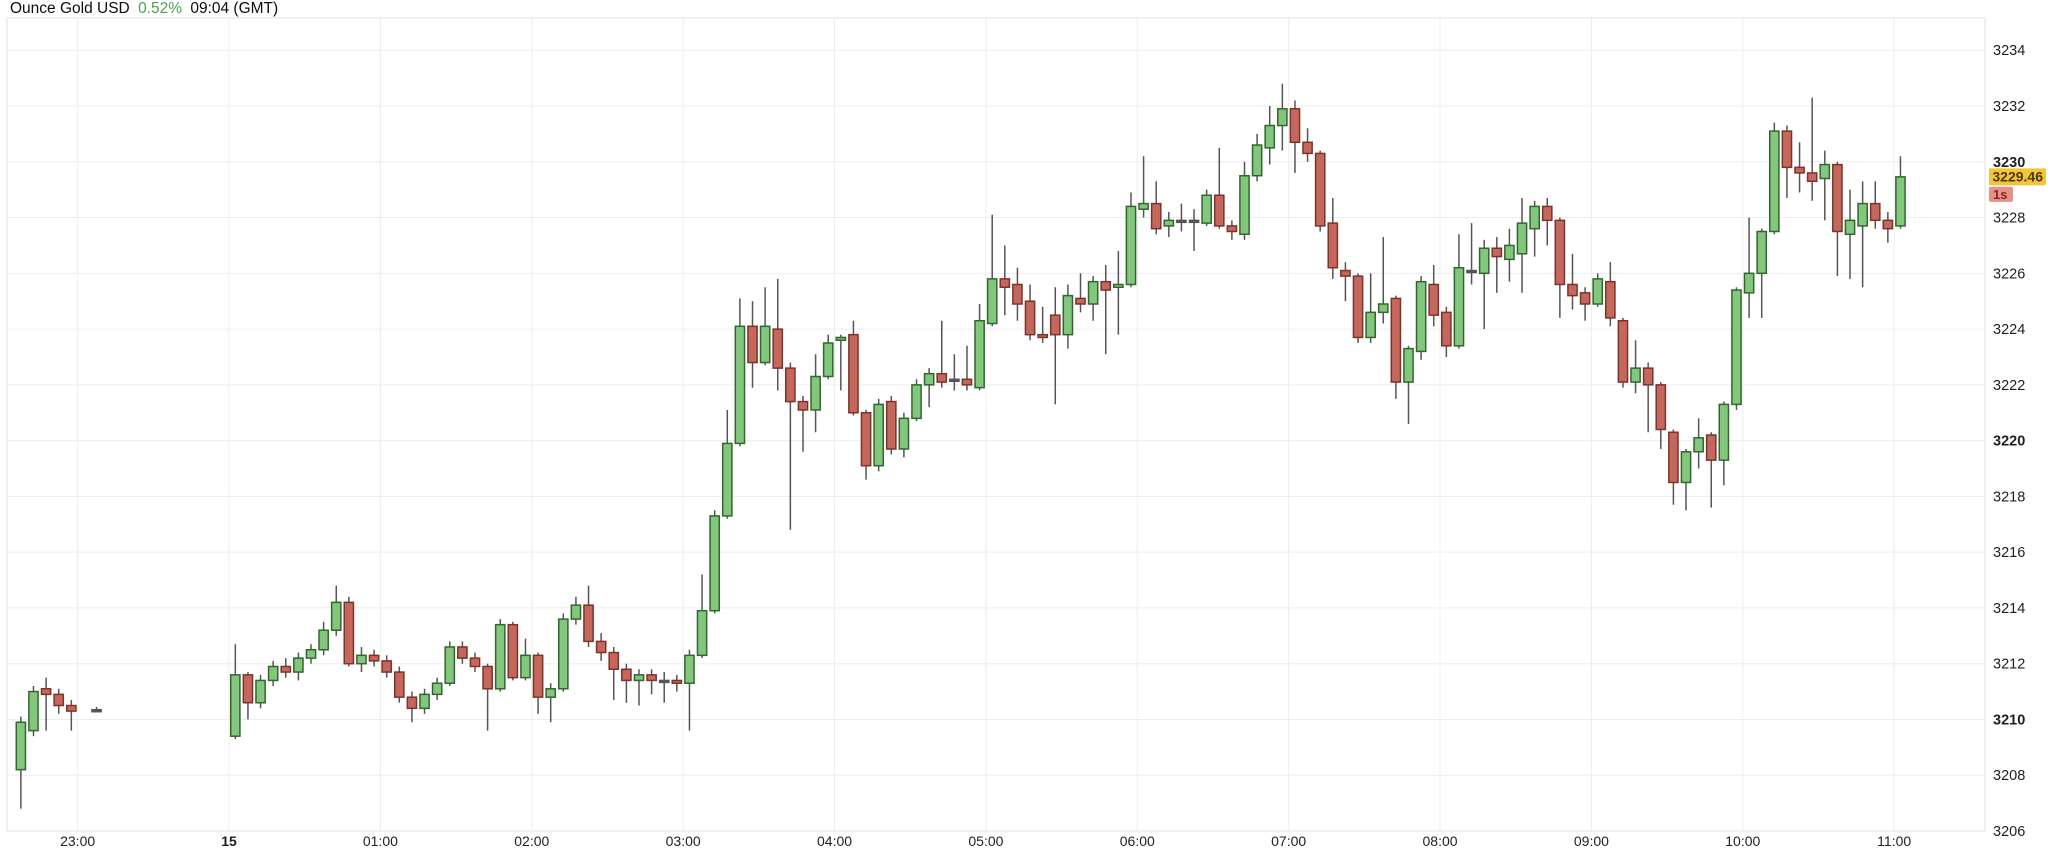 Image resolution: width=2048 pixels, height=849 pixels. Describe the element at coordinates (2009, 832) in the screenshot. I see `y-axis-label: 3206` at that location.